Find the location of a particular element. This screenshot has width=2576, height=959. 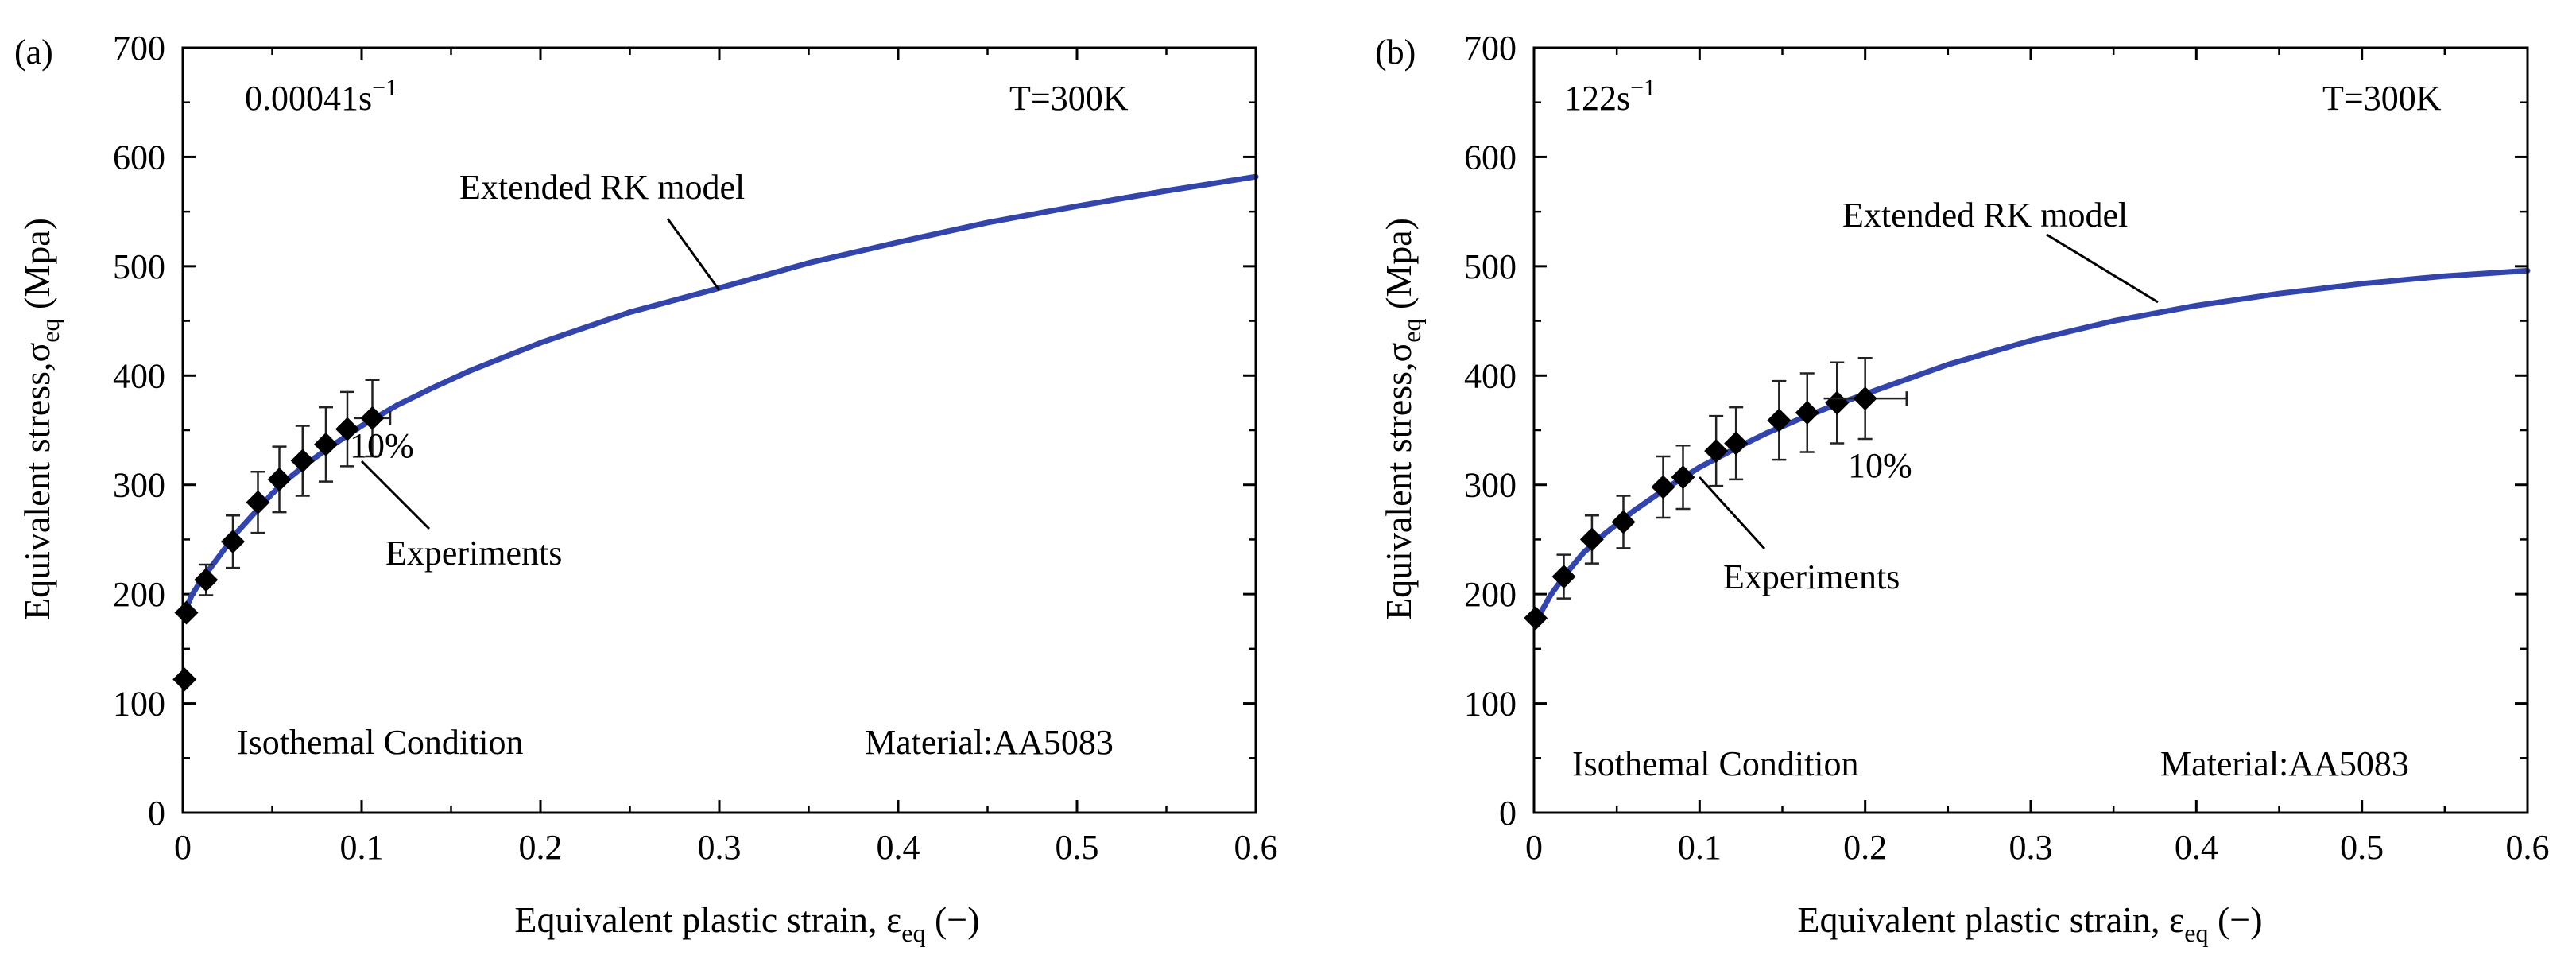

panel-a-temperature: T=300K is located at coordinates (1069, 98).